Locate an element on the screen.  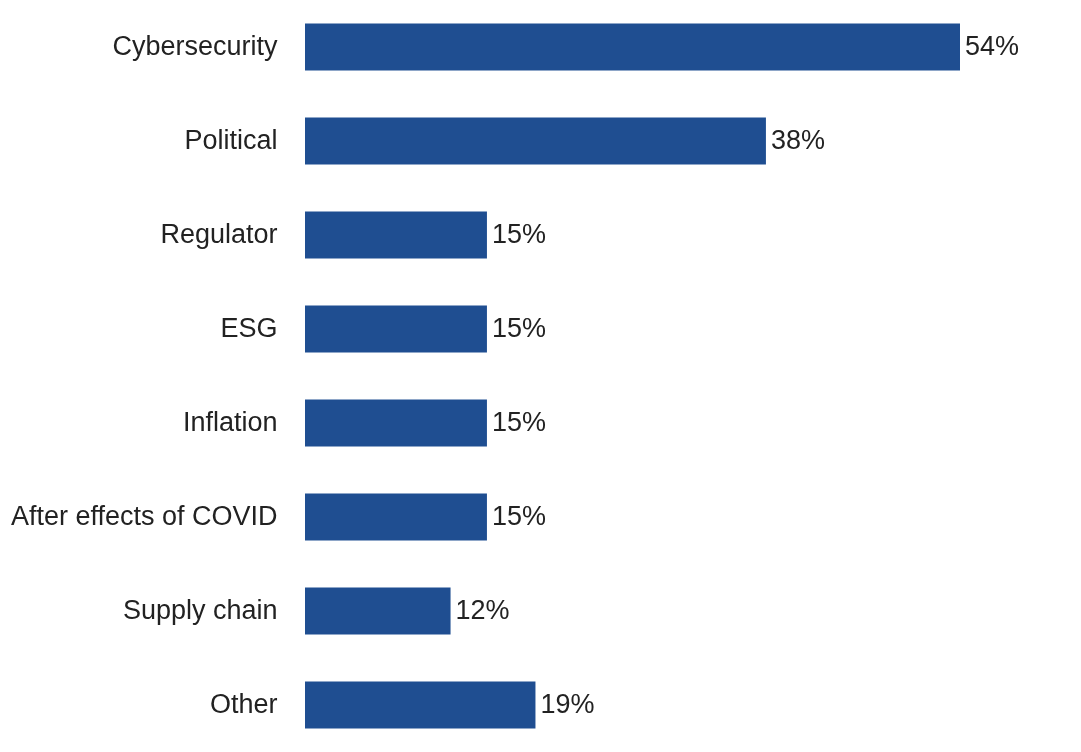
data-label: 19% is located at coordinates (567, 704).